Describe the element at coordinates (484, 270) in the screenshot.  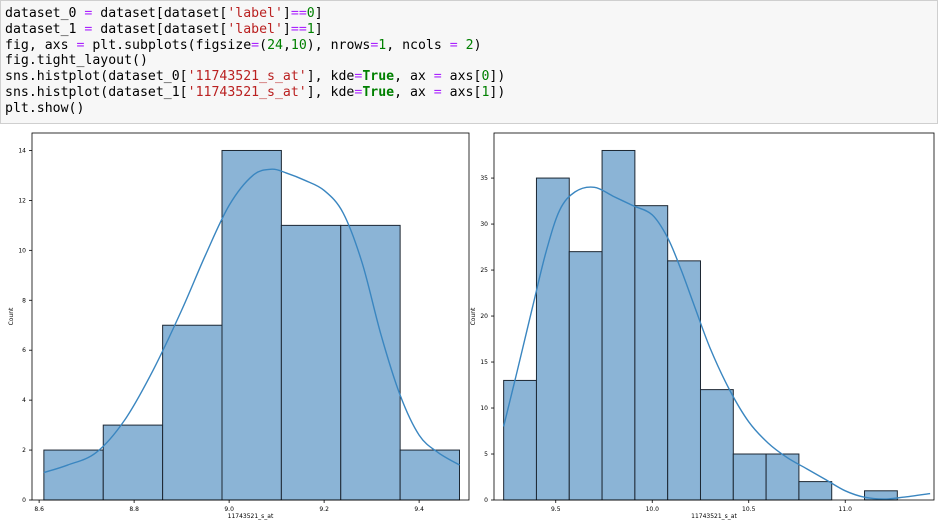
I see `y-tick-label: 25` at that location.